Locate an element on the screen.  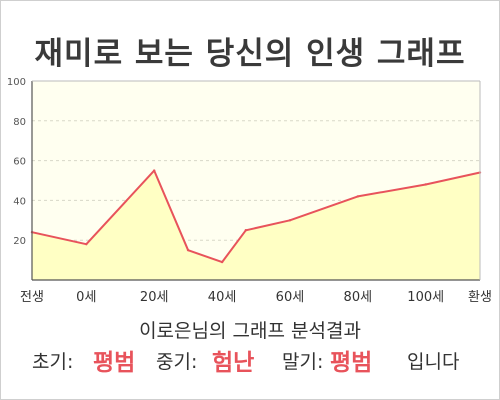
y-tick-label: 40 is located at coordinates (19, 201).